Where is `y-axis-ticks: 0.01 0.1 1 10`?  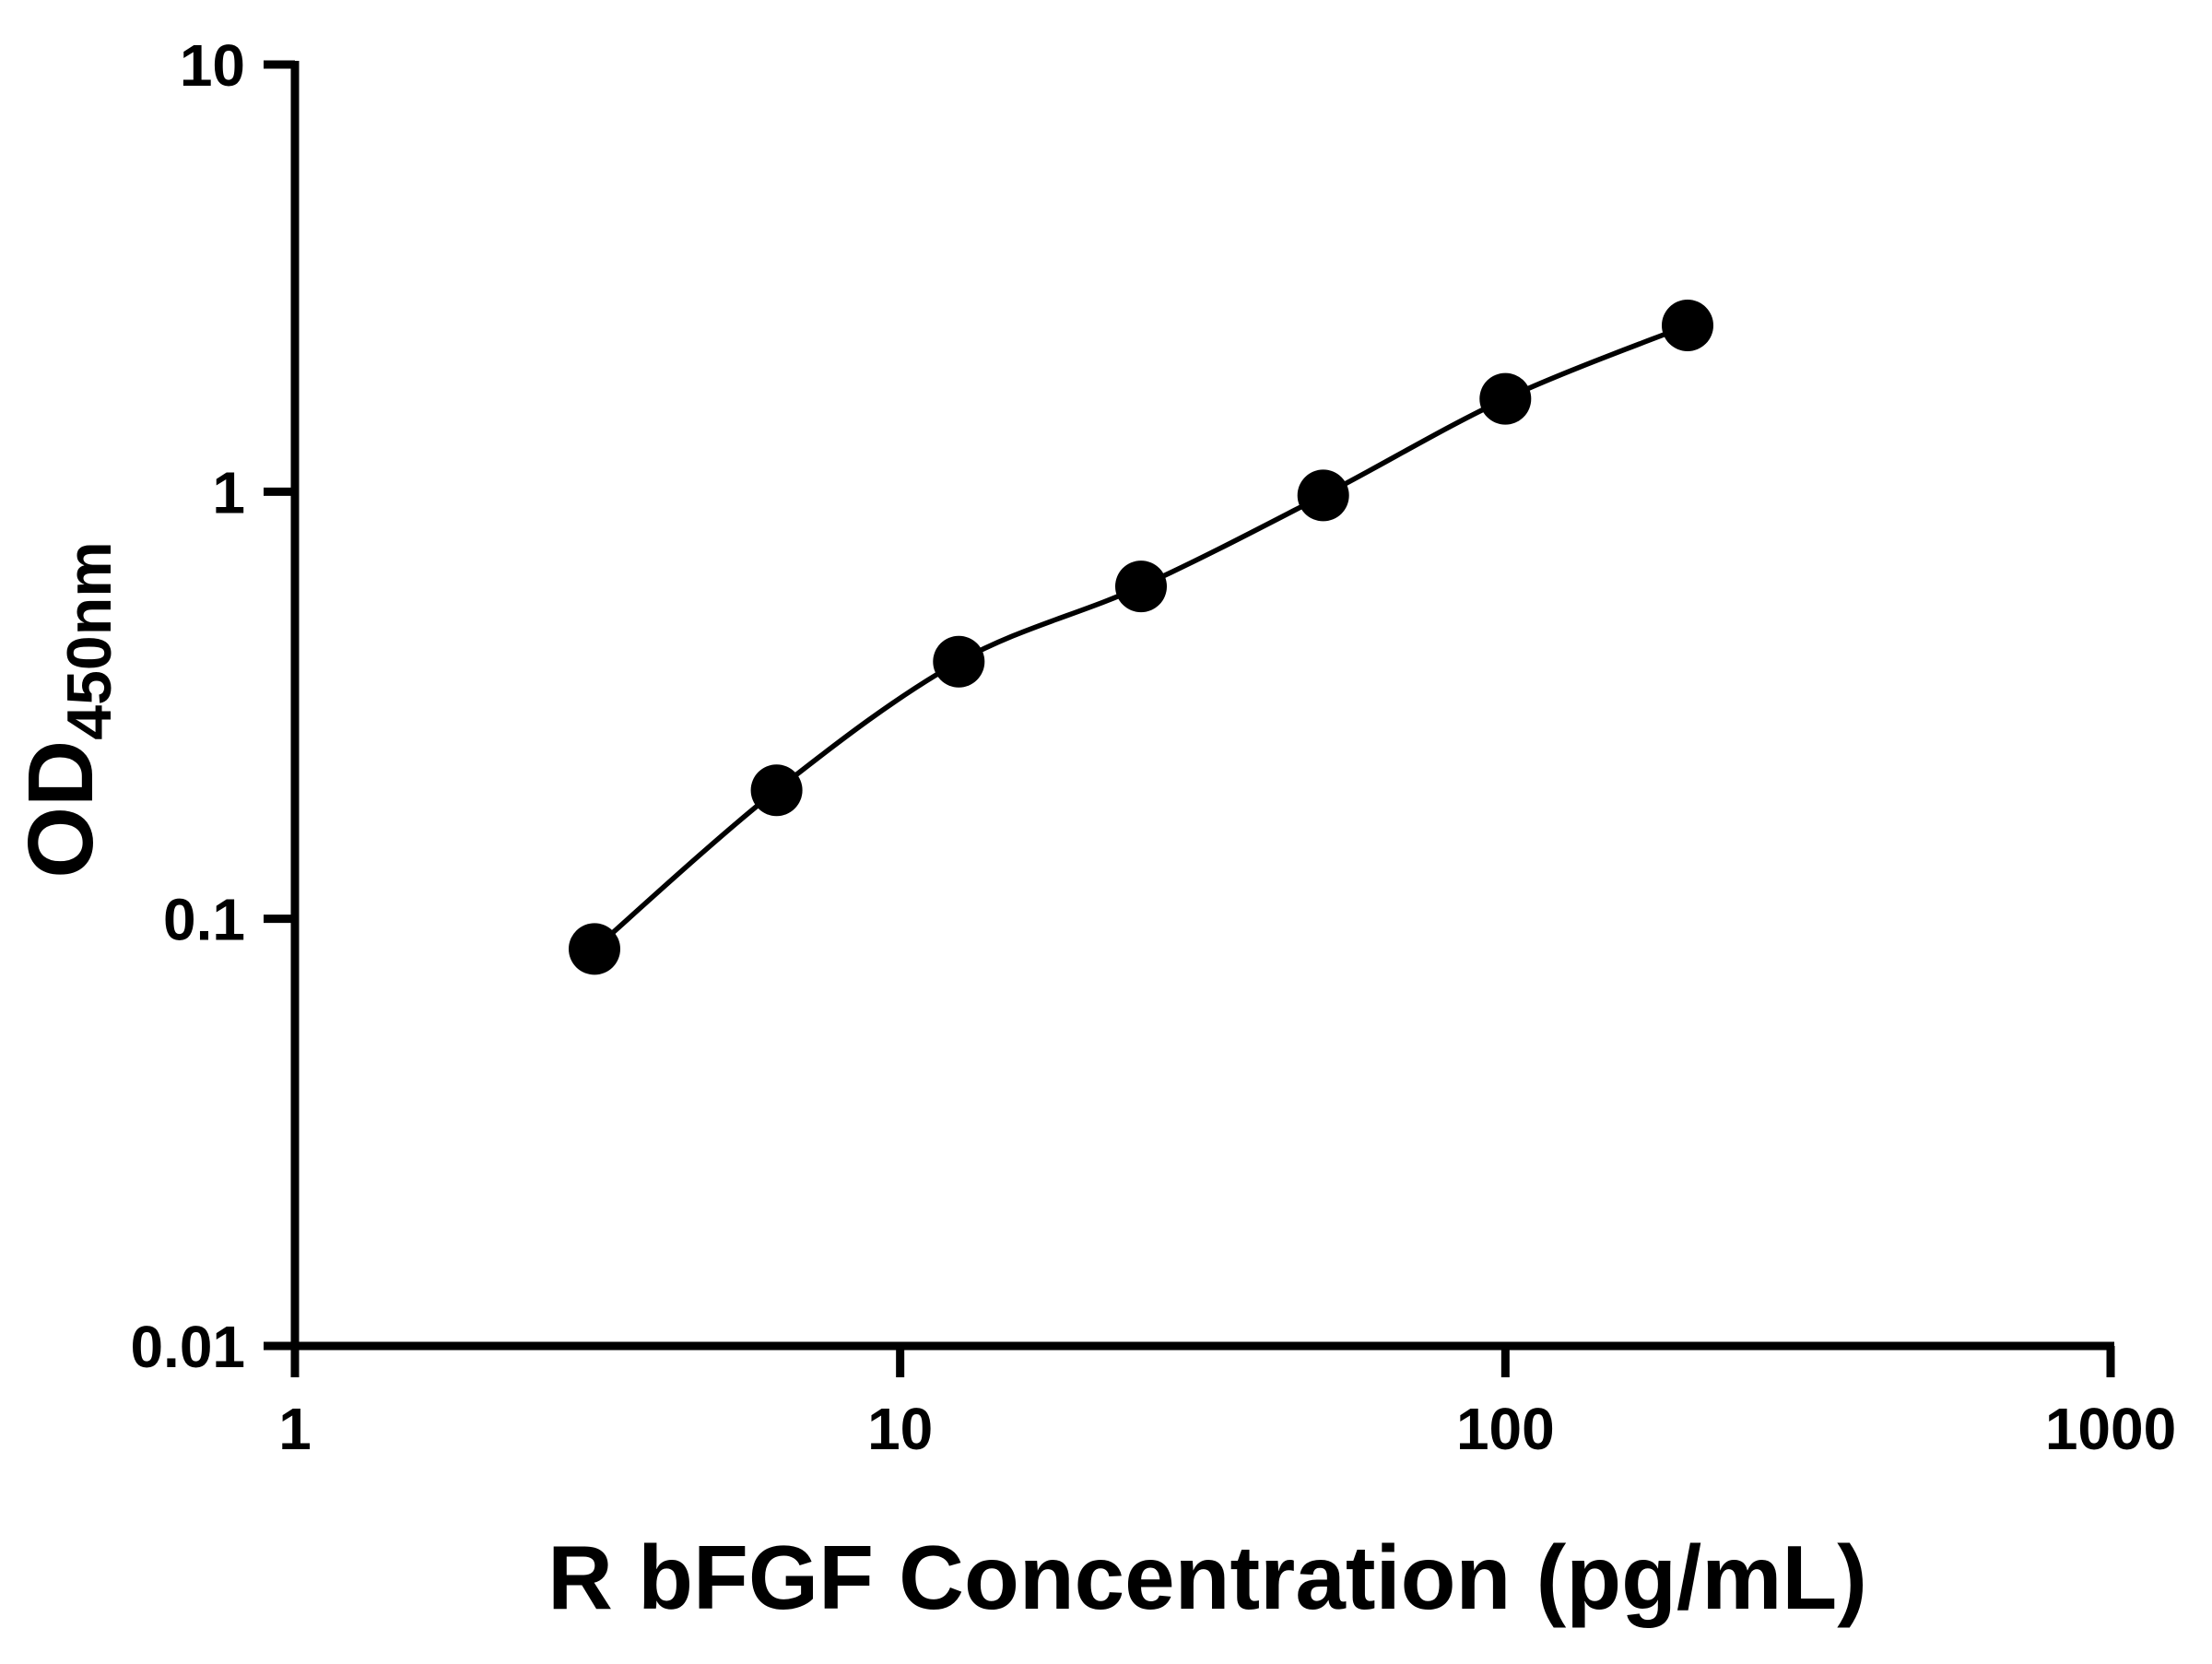 y-axis-ticks: 0.01 0.1 1 10 is located at coordinates (212, 706).